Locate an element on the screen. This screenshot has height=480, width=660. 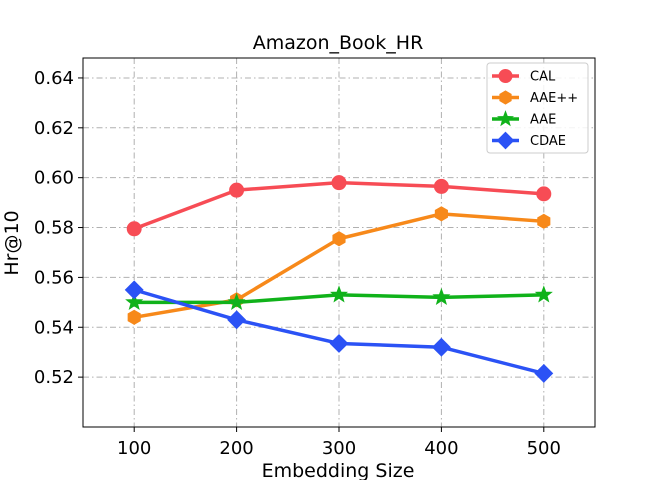
legend-entry: AAE++ is located at coordinates (535, 98).